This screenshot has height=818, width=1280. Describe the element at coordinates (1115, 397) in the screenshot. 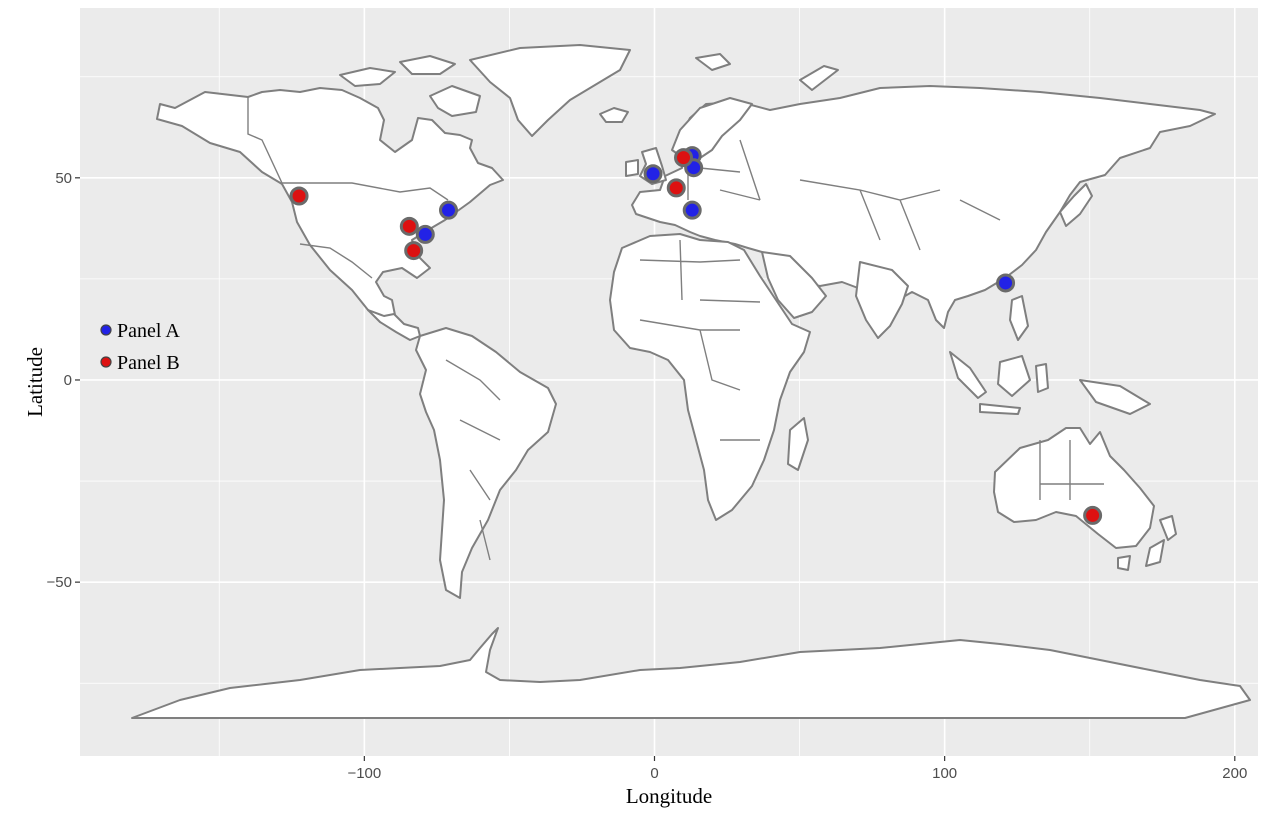

I see `new-guinea` at that location.